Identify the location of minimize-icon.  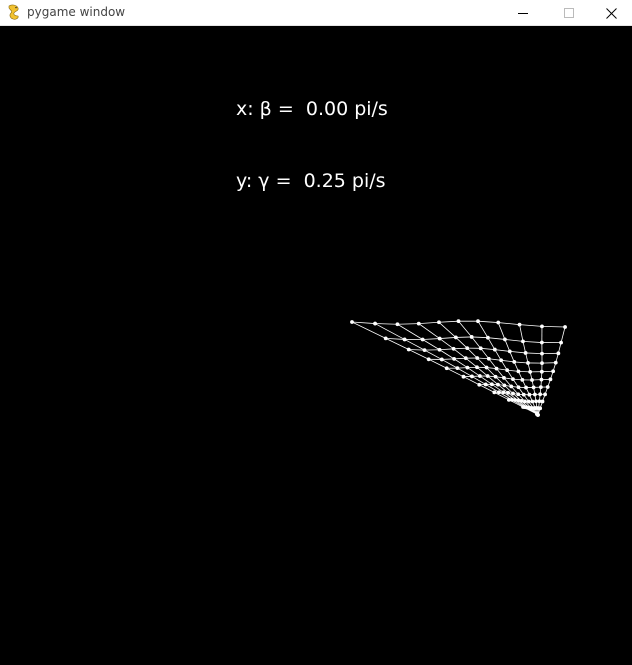
(523, 13).